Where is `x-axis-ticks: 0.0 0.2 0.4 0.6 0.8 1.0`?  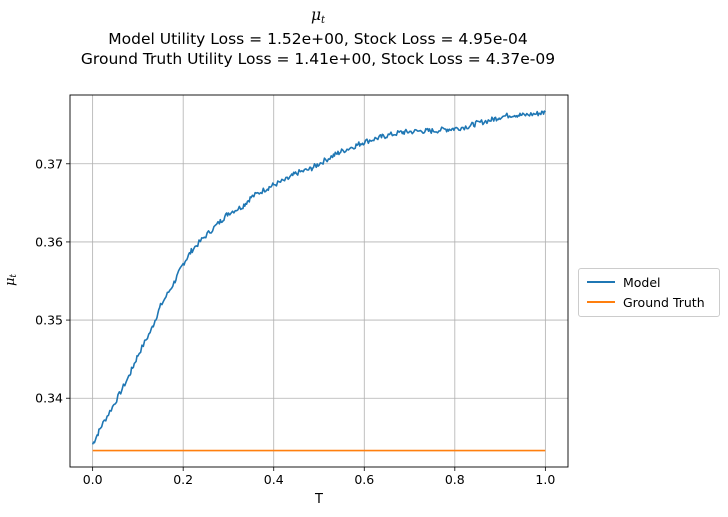 x-axis-ticks: 0.0 0.2 0.4 0.6 0.8 1.0 is located at coordinates (319, 477).